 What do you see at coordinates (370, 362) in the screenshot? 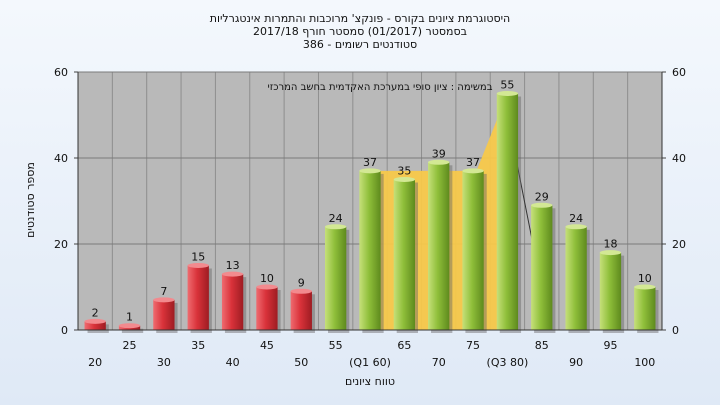
I see `x-tick-label: (Q1 60)` at bounding box center [370, 362].